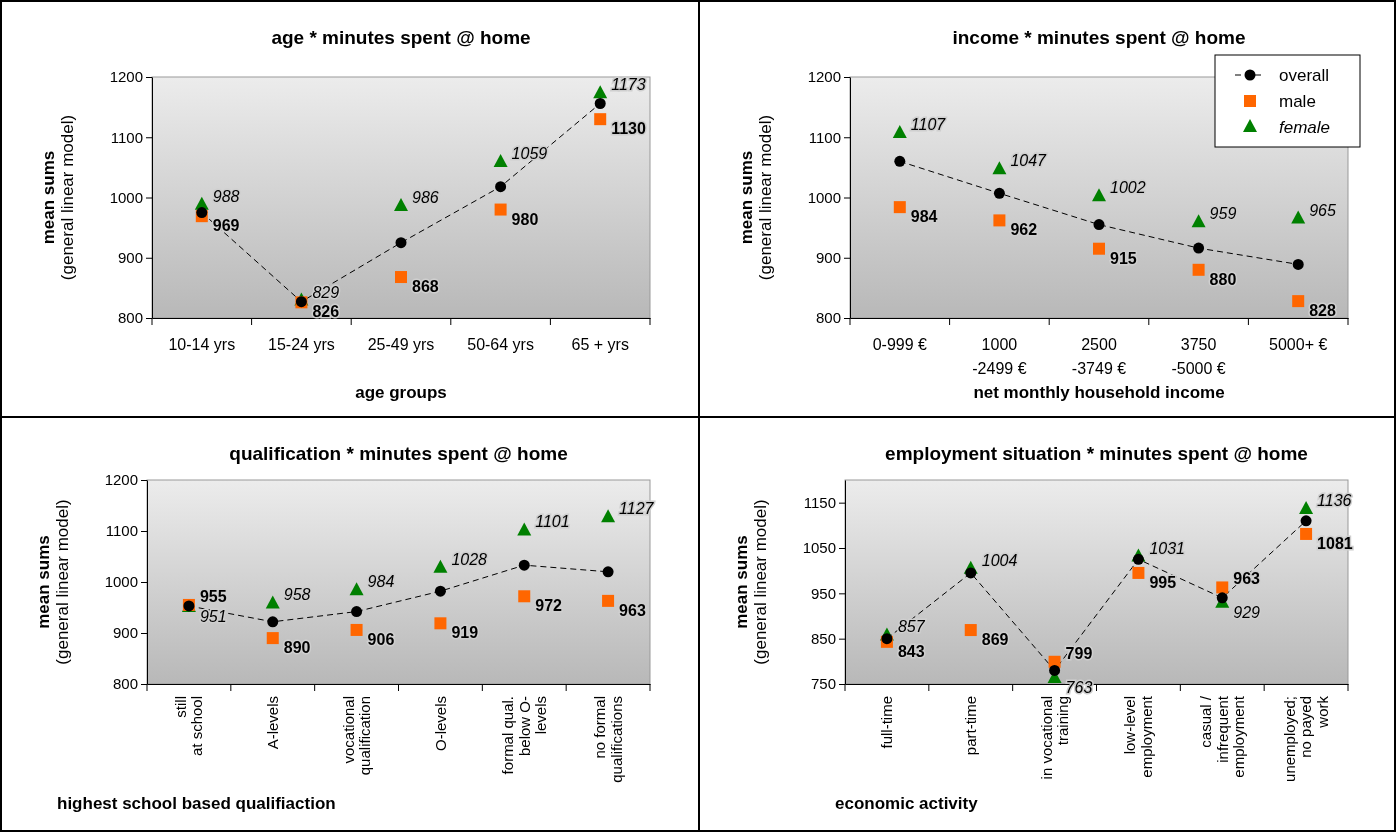 Image resolution: width=1396 pixels, height=832 pixels. Describe the element at coordinates (1024, 230) in the screenshot. I see `data-label: 962` at that location.